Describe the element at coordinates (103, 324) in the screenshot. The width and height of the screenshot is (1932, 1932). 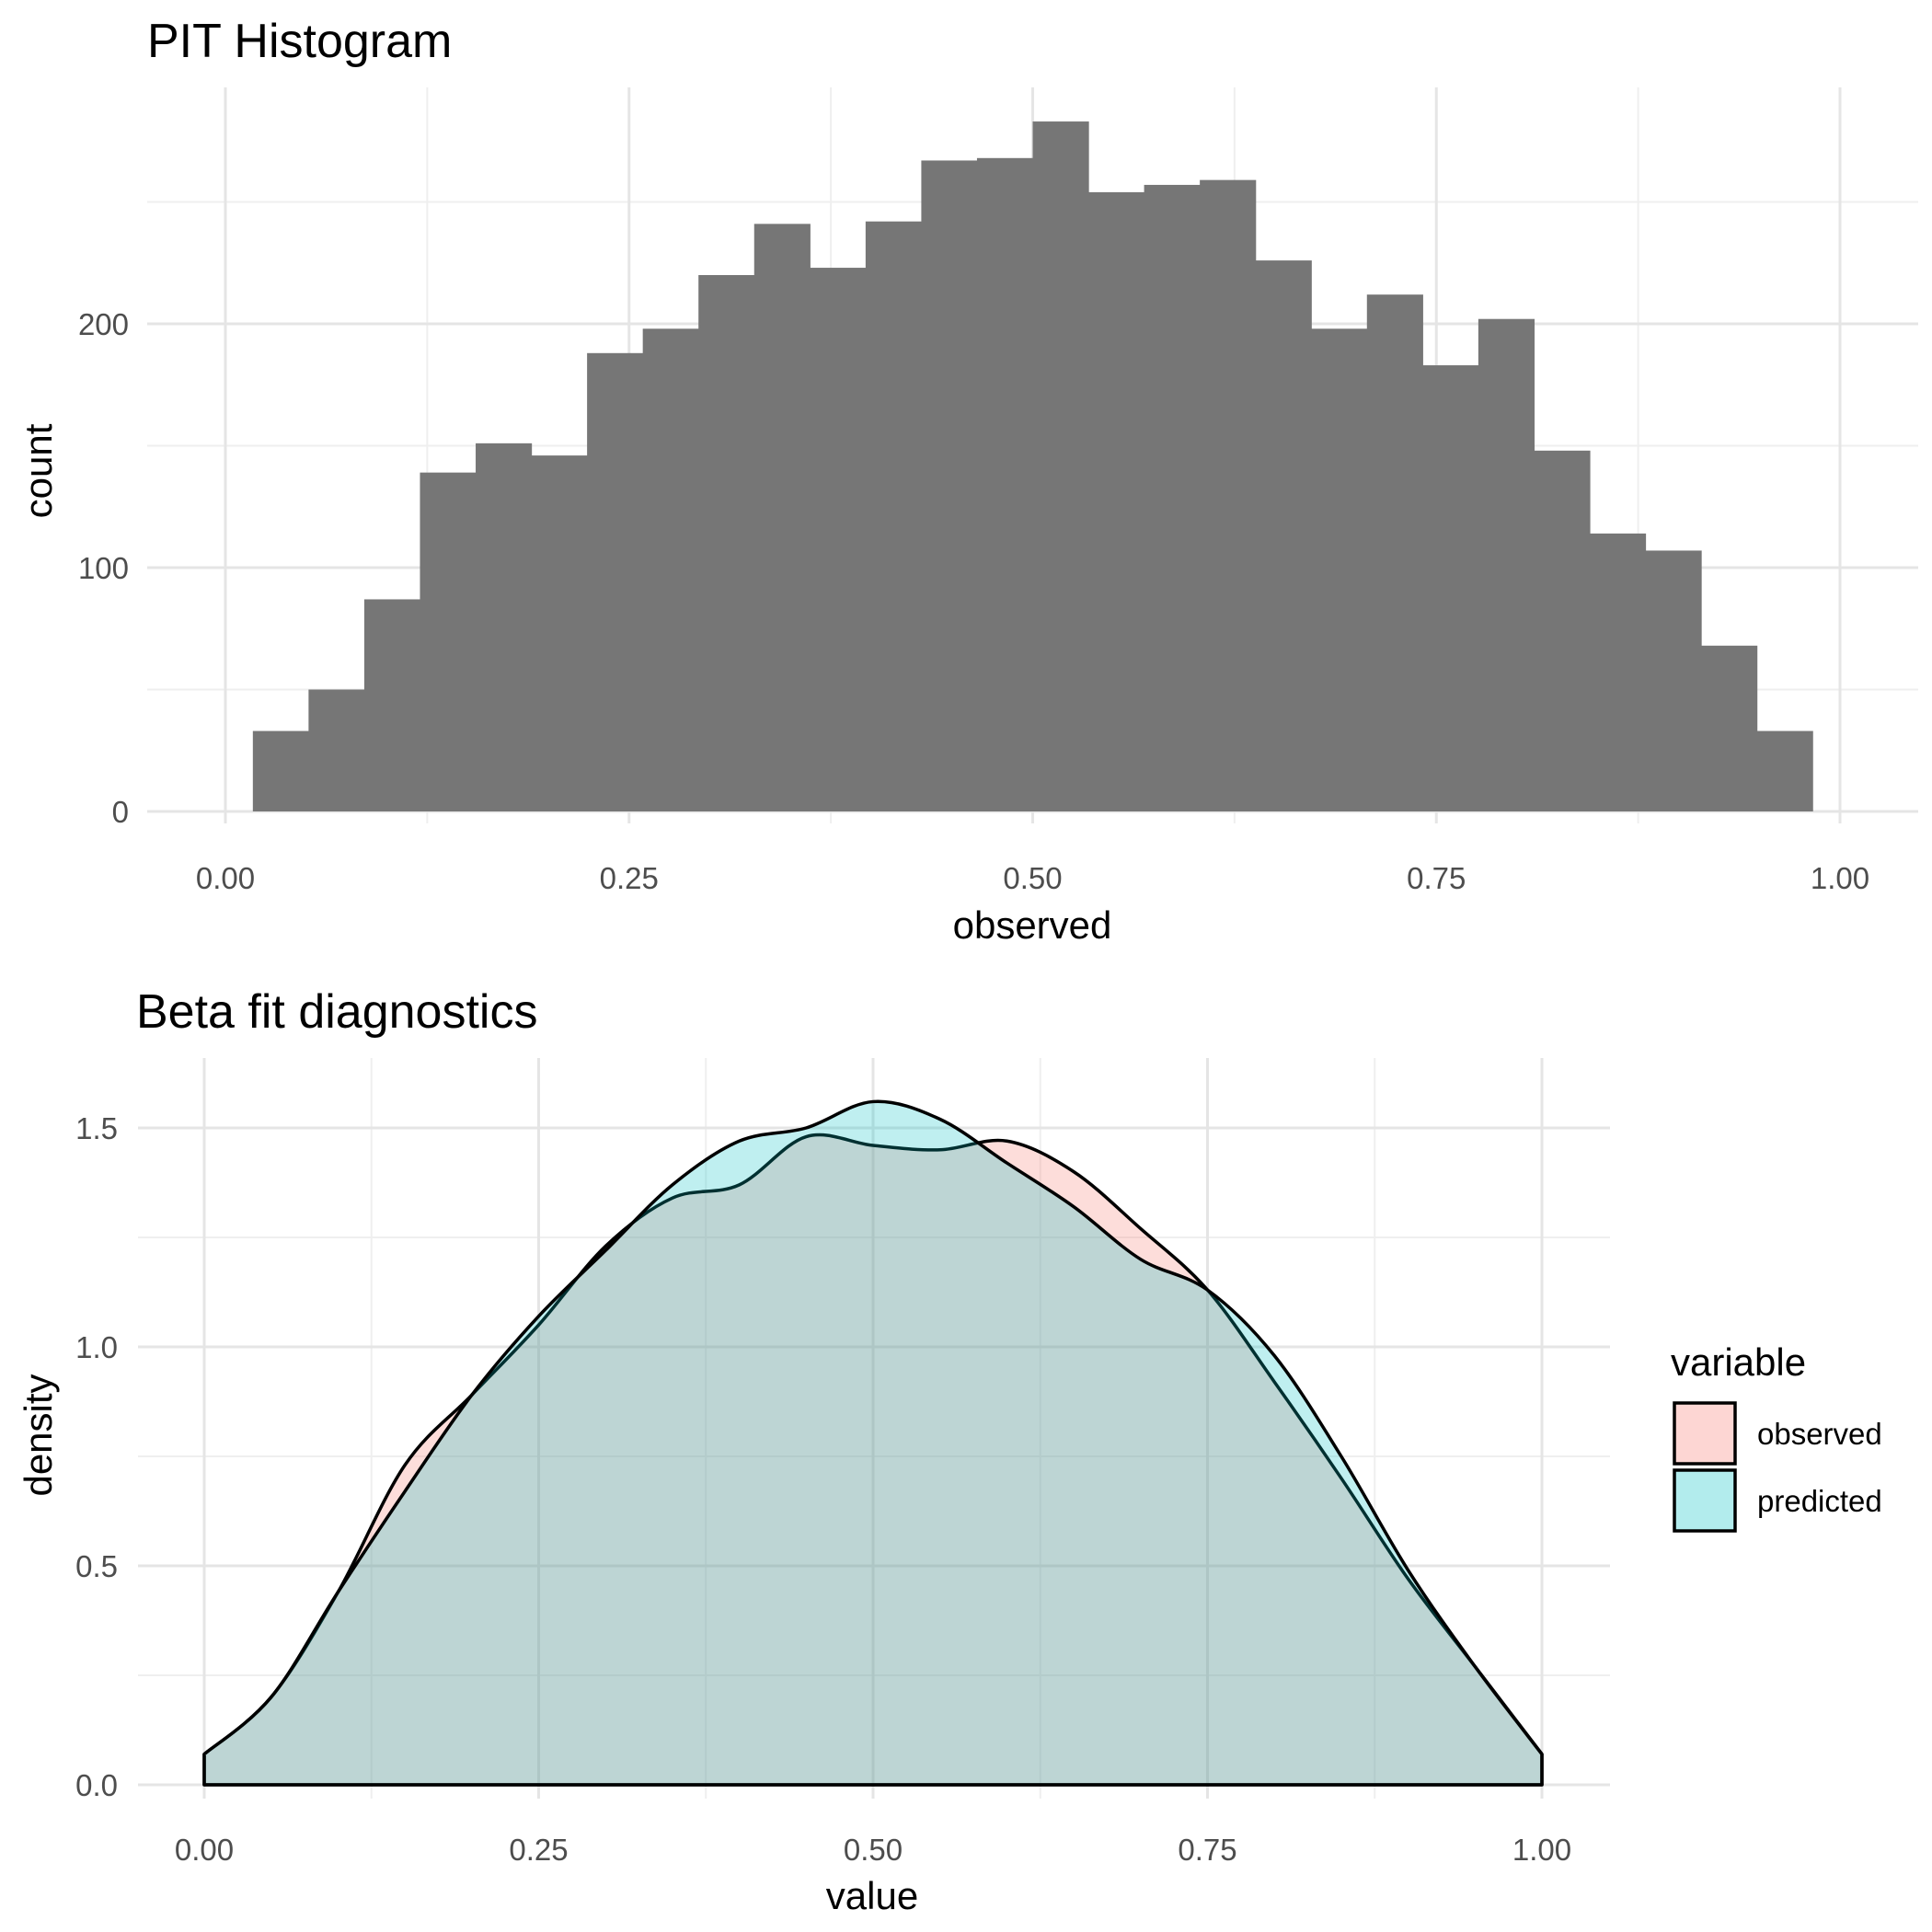
I see `y-tick-label: 200` at that location.